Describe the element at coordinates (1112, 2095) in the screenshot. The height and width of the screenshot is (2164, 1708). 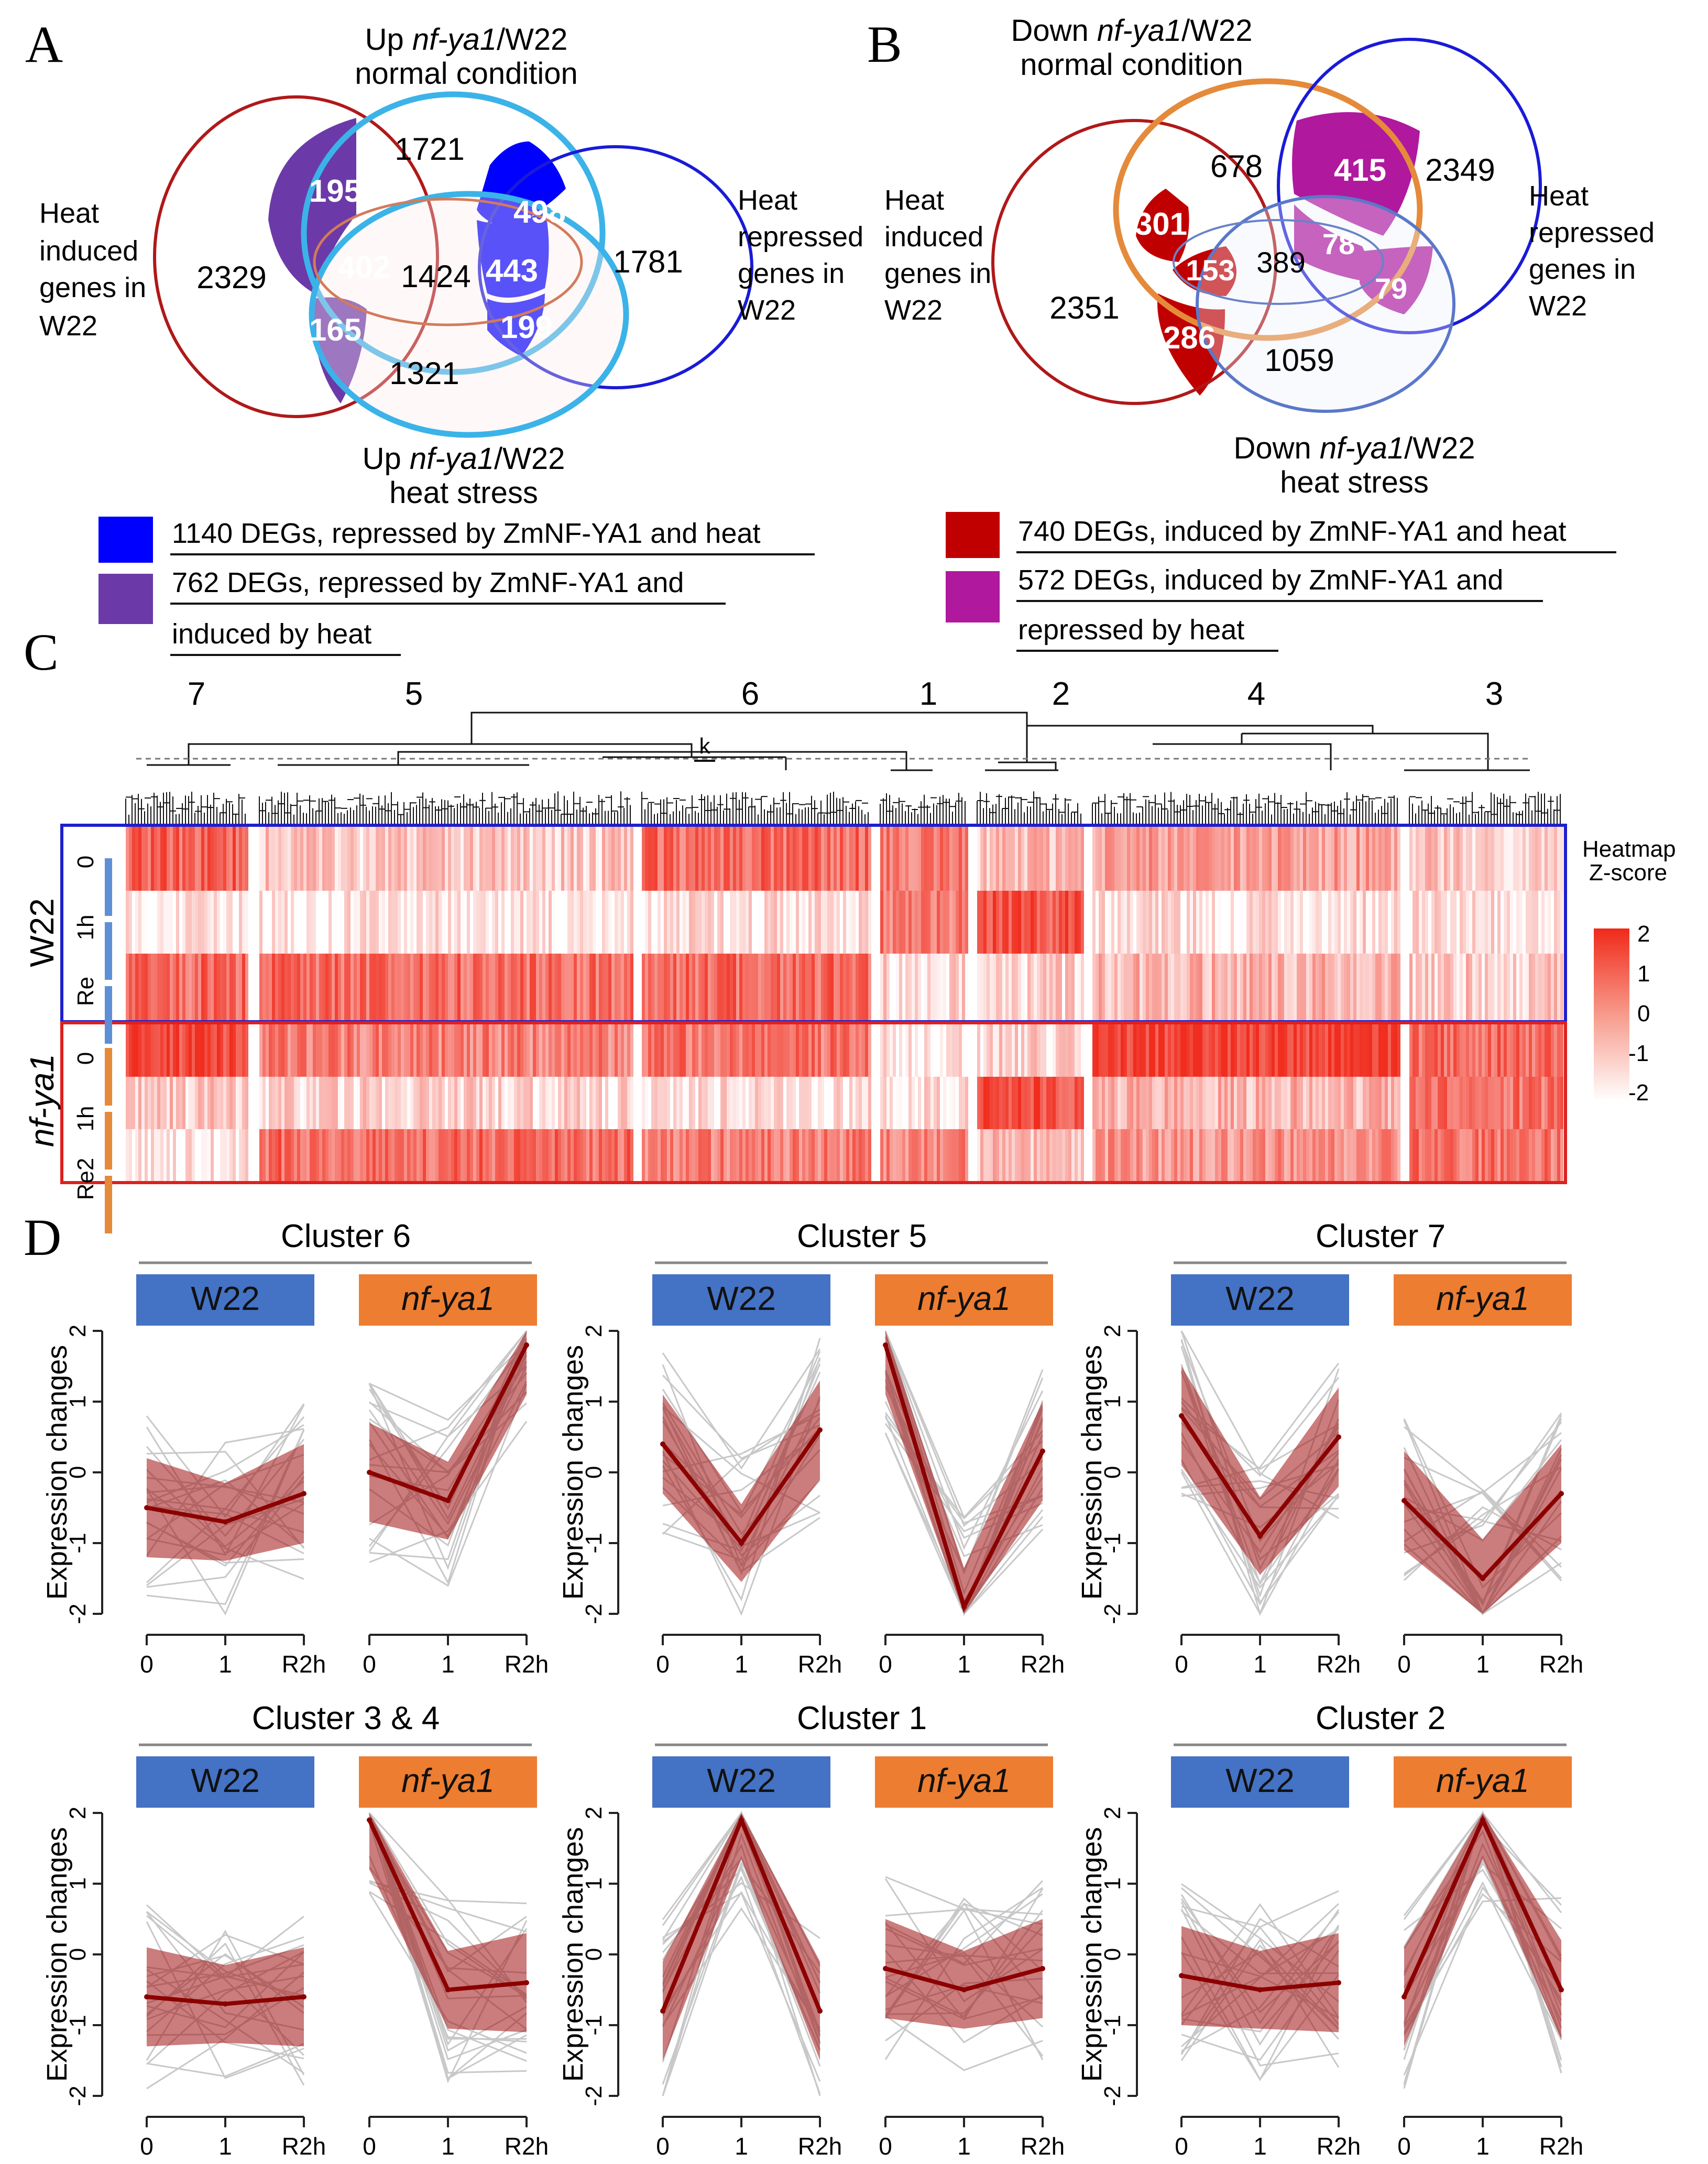
I see `chart-ytick-label: -2` at that location.